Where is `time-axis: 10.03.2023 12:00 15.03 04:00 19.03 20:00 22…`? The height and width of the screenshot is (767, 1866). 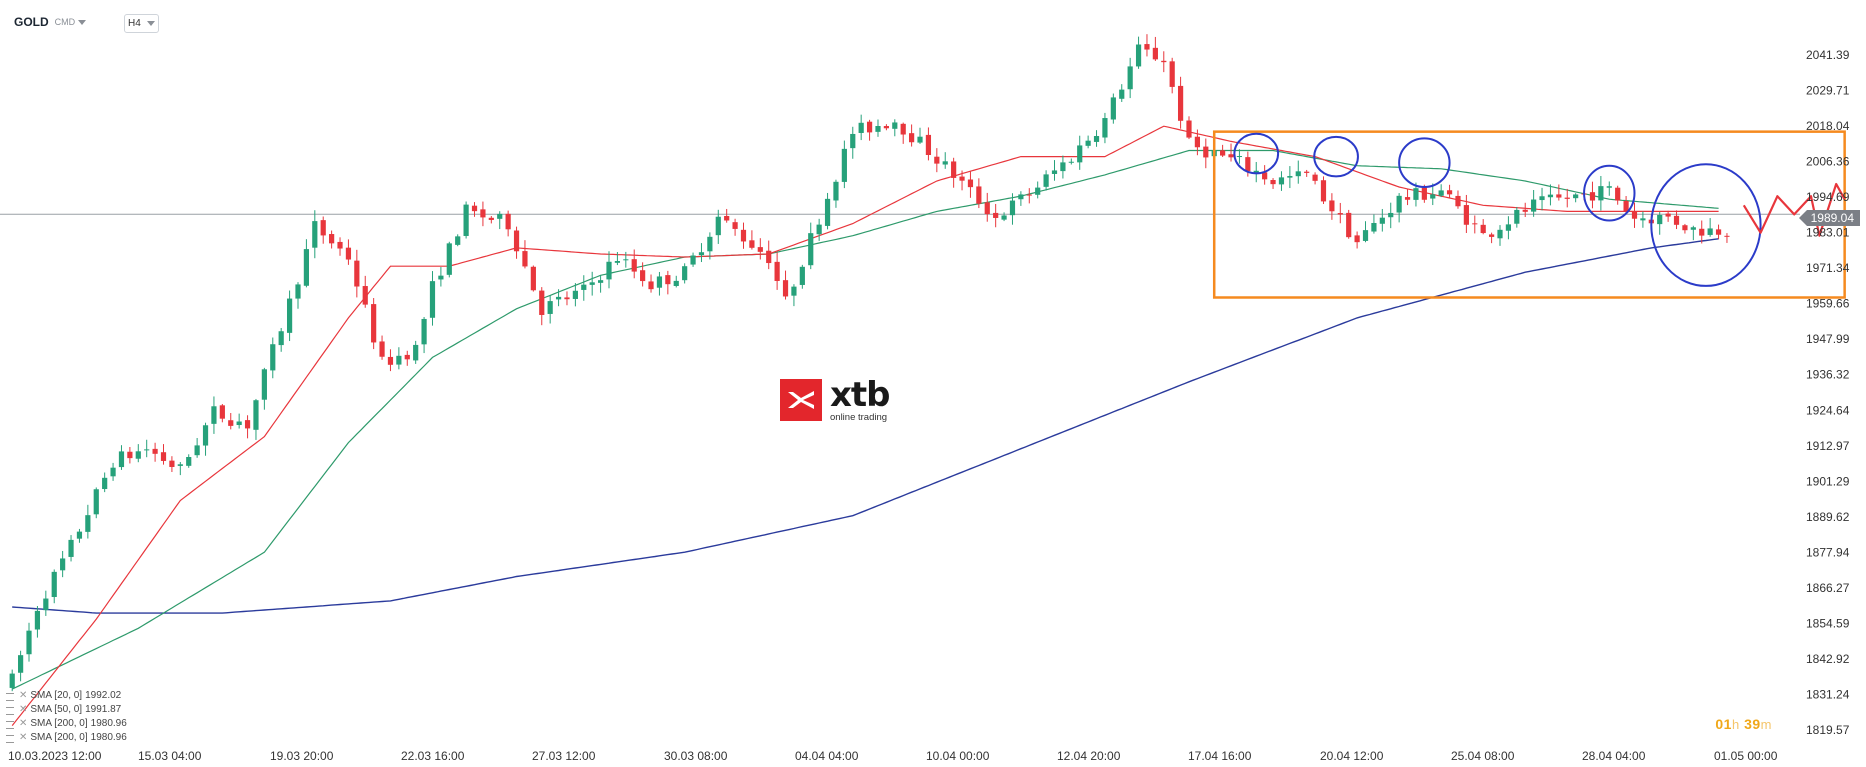
time-axis: 10.03.2023 12:00 15.03 04:00 19.03 20:00 22… is located at coordinates (893, 756).